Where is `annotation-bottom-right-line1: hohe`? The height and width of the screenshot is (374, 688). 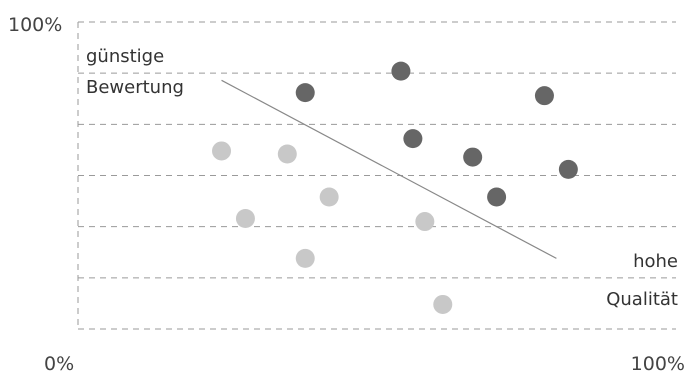
annotation-bottom-right-line1: hohe is located at coordinates (655, 261).